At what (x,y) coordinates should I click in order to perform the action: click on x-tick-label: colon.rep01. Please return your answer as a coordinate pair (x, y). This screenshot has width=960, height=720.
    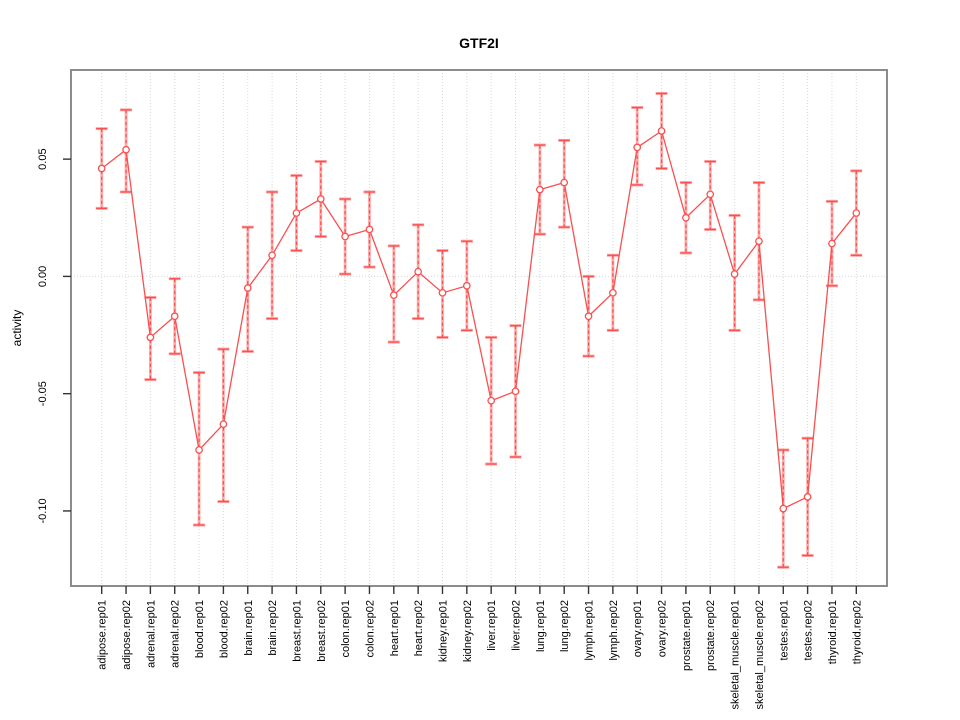
    Looking at the image, I should click on (346, 629).